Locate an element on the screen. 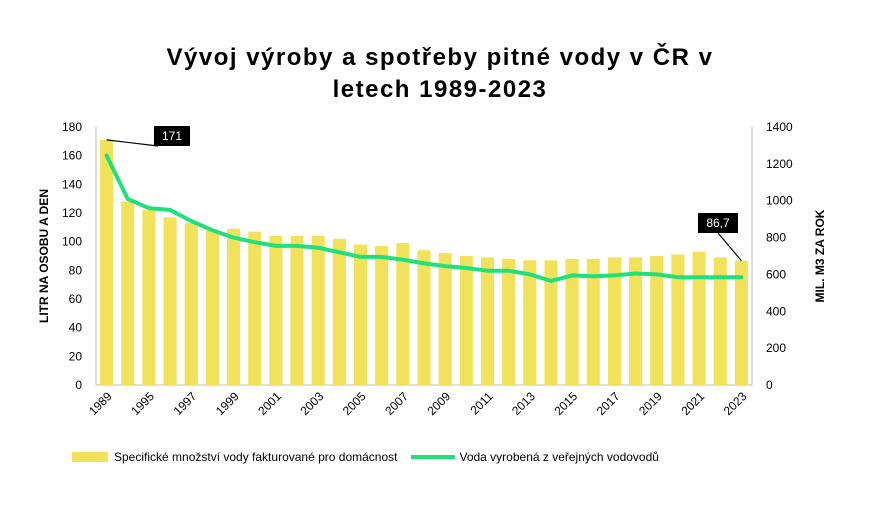 This screenshot has height=510, width=872. x-tick-label: 2017 is located at coordinates (608, 403).